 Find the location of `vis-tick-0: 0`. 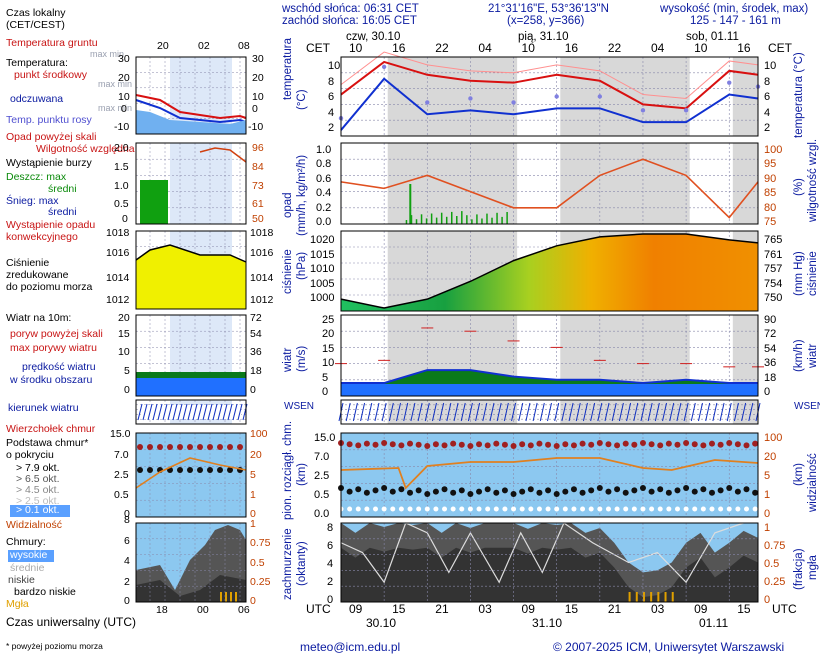

vis-tick-0: 0 is located at coordinates (253, 514).